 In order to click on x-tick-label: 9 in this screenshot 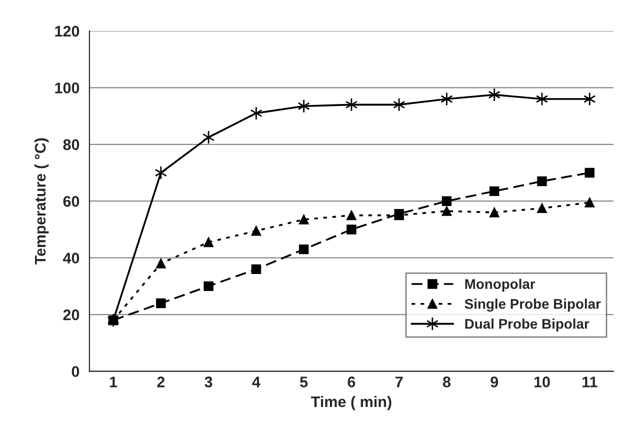, I will do `click(494, 382)`.